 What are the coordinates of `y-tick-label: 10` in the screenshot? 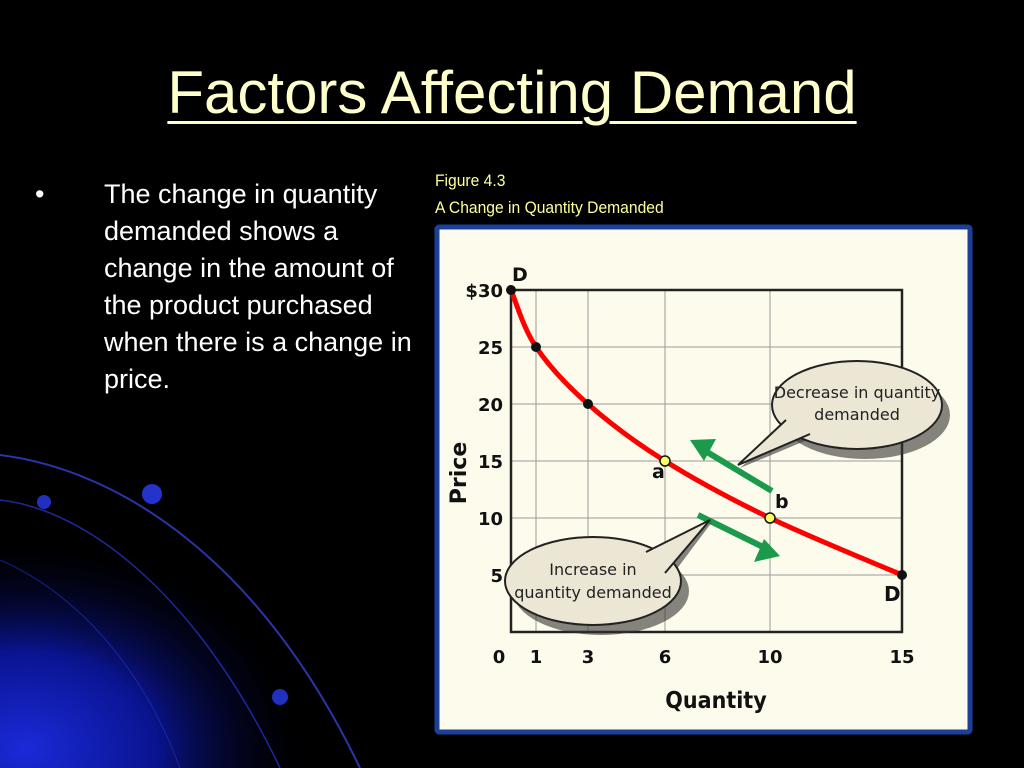 It's located at (490, 519).